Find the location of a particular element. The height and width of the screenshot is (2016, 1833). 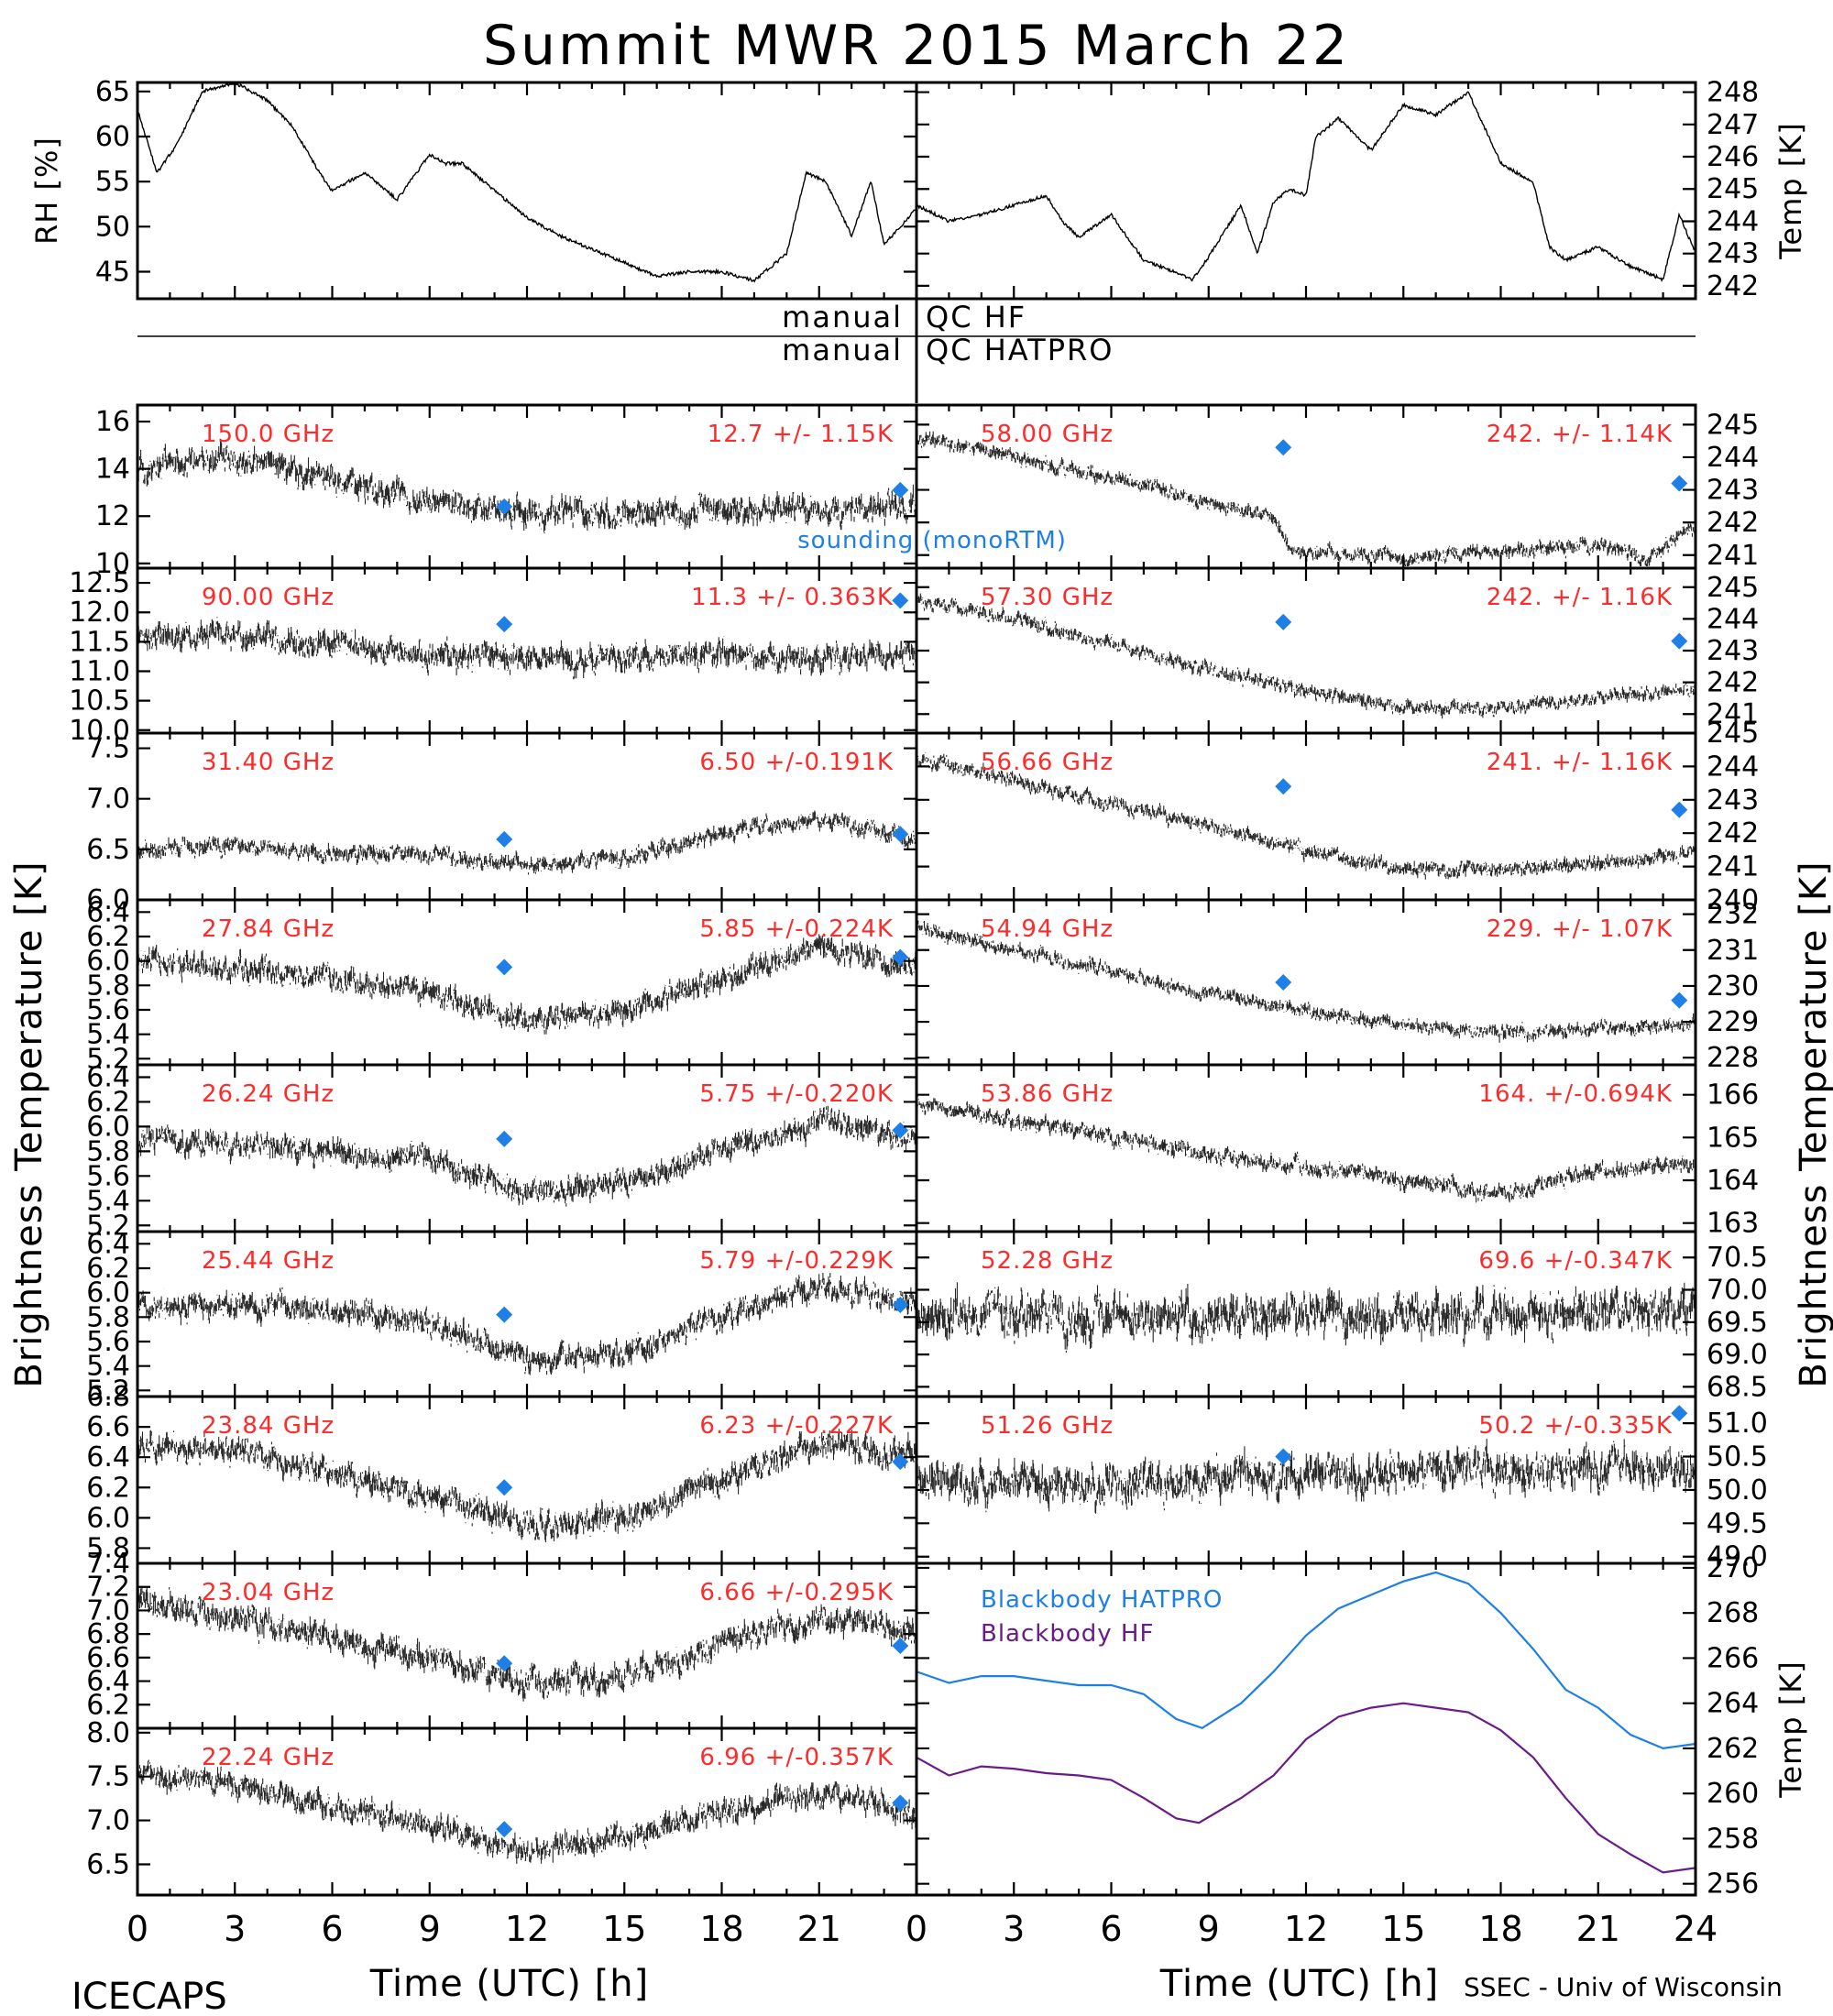

xticks-ch90 is located at coordinates (527, 650).